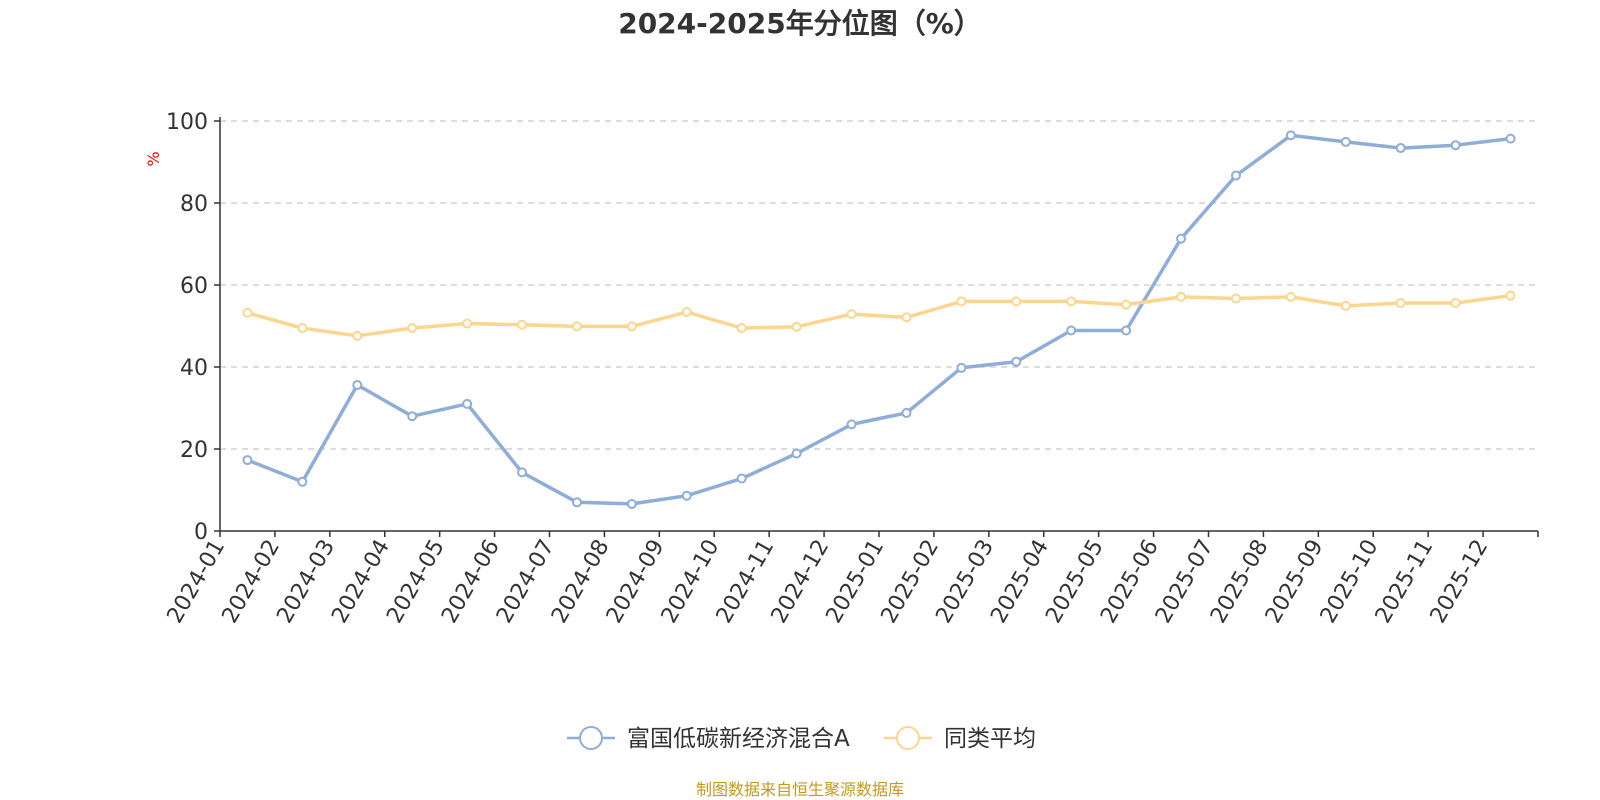 This screenshot has height=800, width=1600. I want to click on y-tick-label: 40, so click(194, 368).